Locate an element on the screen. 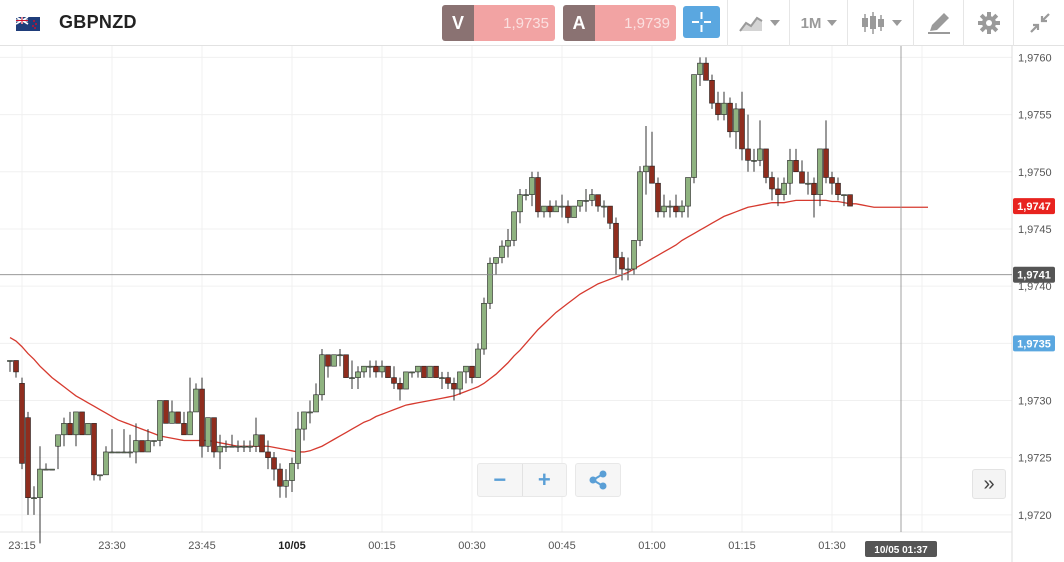 This screenshot has height=562, width=1064. crosshair-toggle-button is located at coordinates (701, 22).